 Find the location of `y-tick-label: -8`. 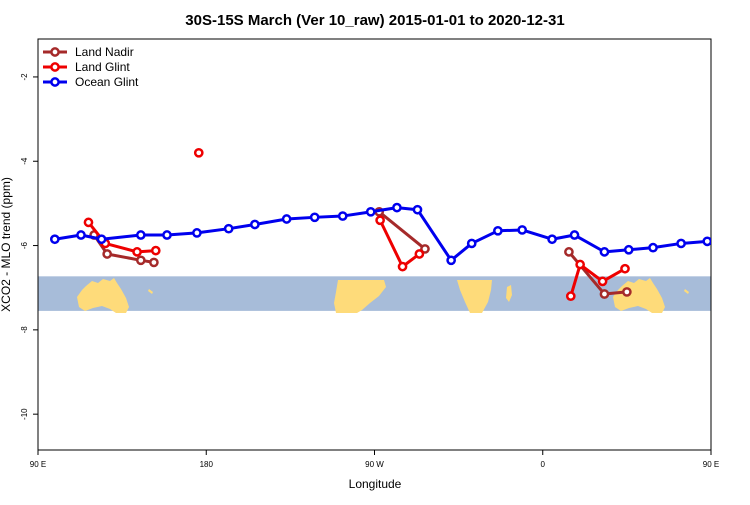

y-tick-label: -8 is located at coordinates (24, 330).